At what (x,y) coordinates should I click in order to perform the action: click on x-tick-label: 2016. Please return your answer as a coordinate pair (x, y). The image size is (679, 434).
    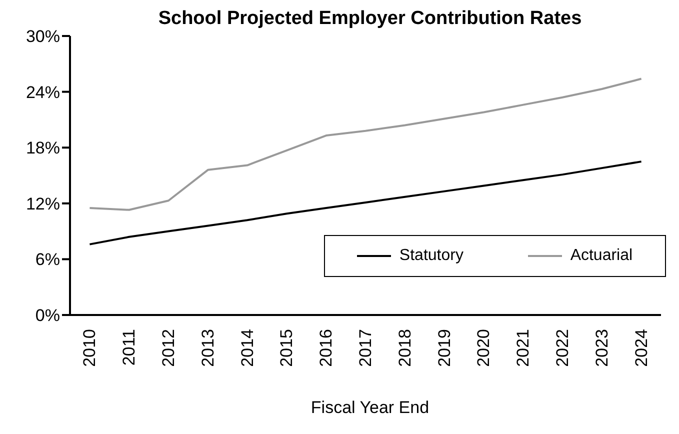
    Looking at the image, I should click on (326, 348).